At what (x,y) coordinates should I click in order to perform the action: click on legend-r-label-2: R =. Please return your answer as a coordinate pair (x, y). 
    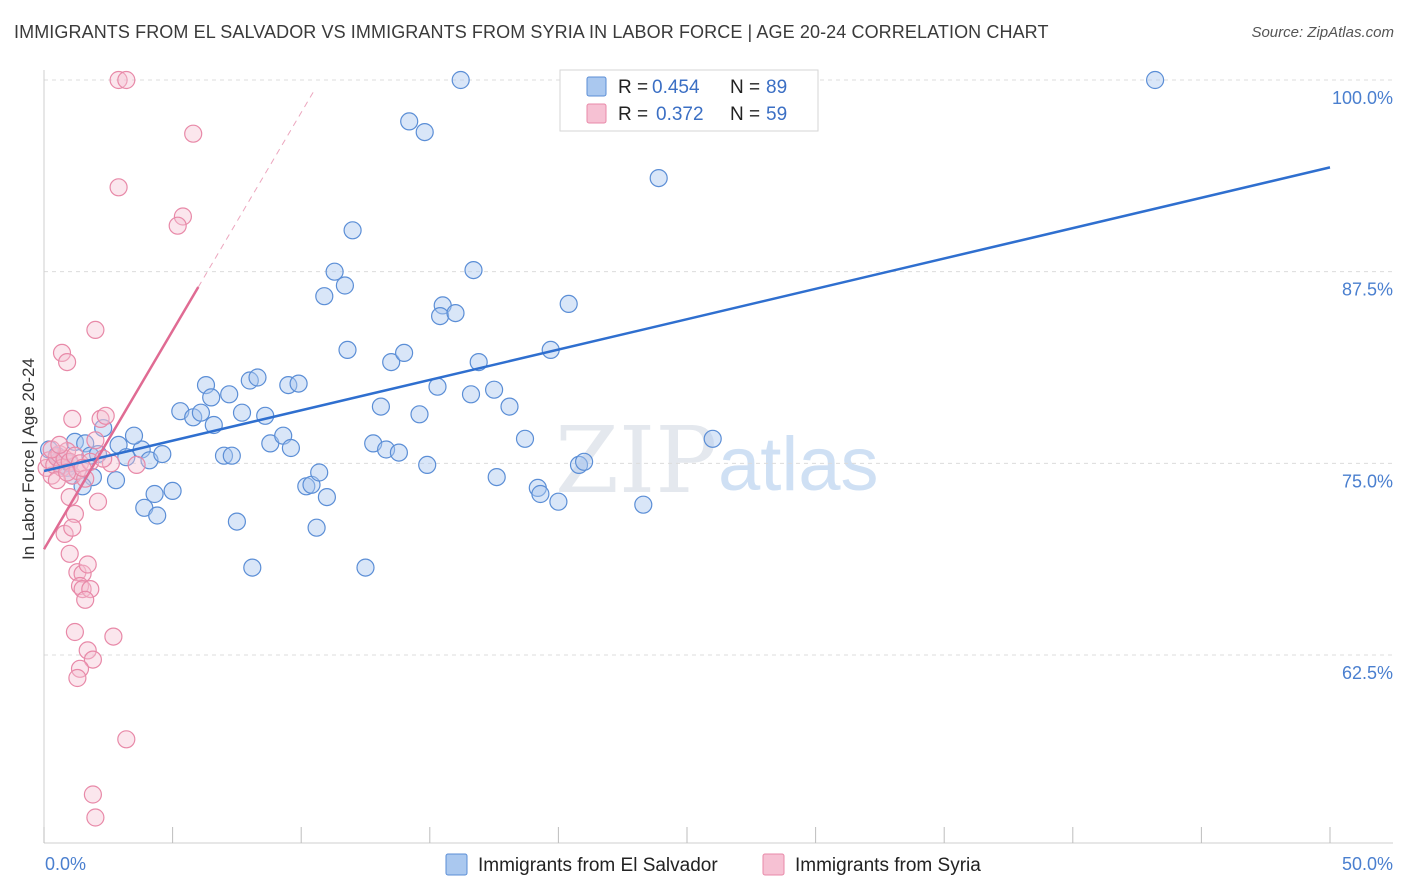
    Looking at the image, I should click on (633, 114).